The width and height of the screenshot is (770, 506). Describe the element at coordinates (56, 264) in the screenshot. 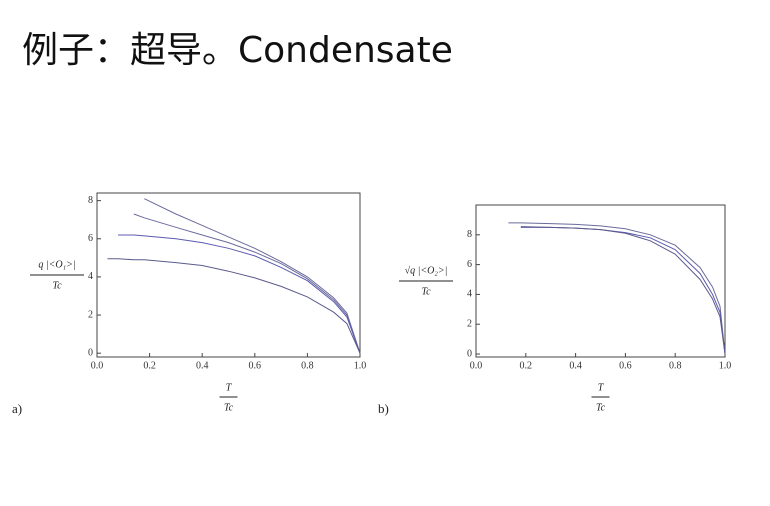

I see `y-axis-label: q |<O₁>|` at that location.